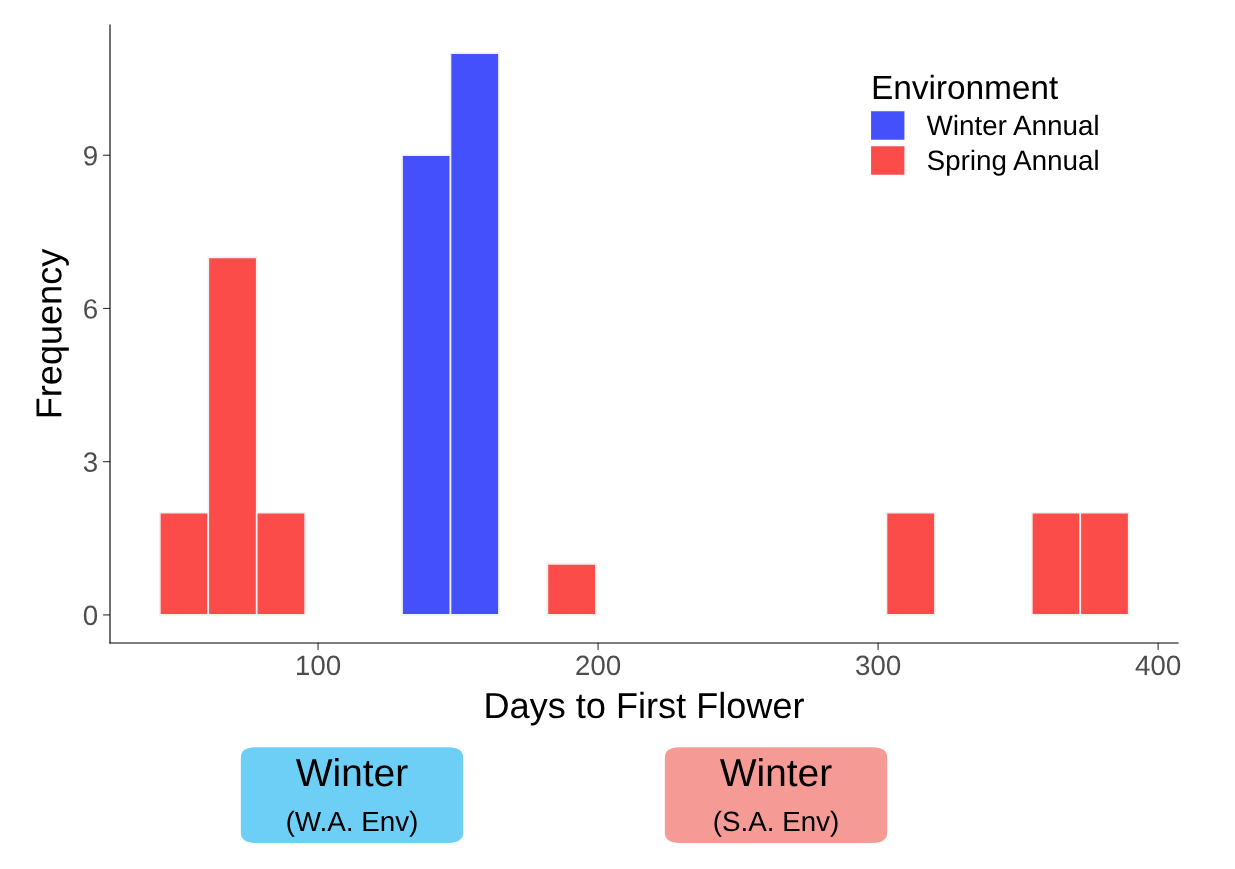 Image resolution: width=1235 pixels, height=869 pixels. Describe the element at coordinates (319, 665) in the screenshot. I see `x-tick-label: 100` at that location.